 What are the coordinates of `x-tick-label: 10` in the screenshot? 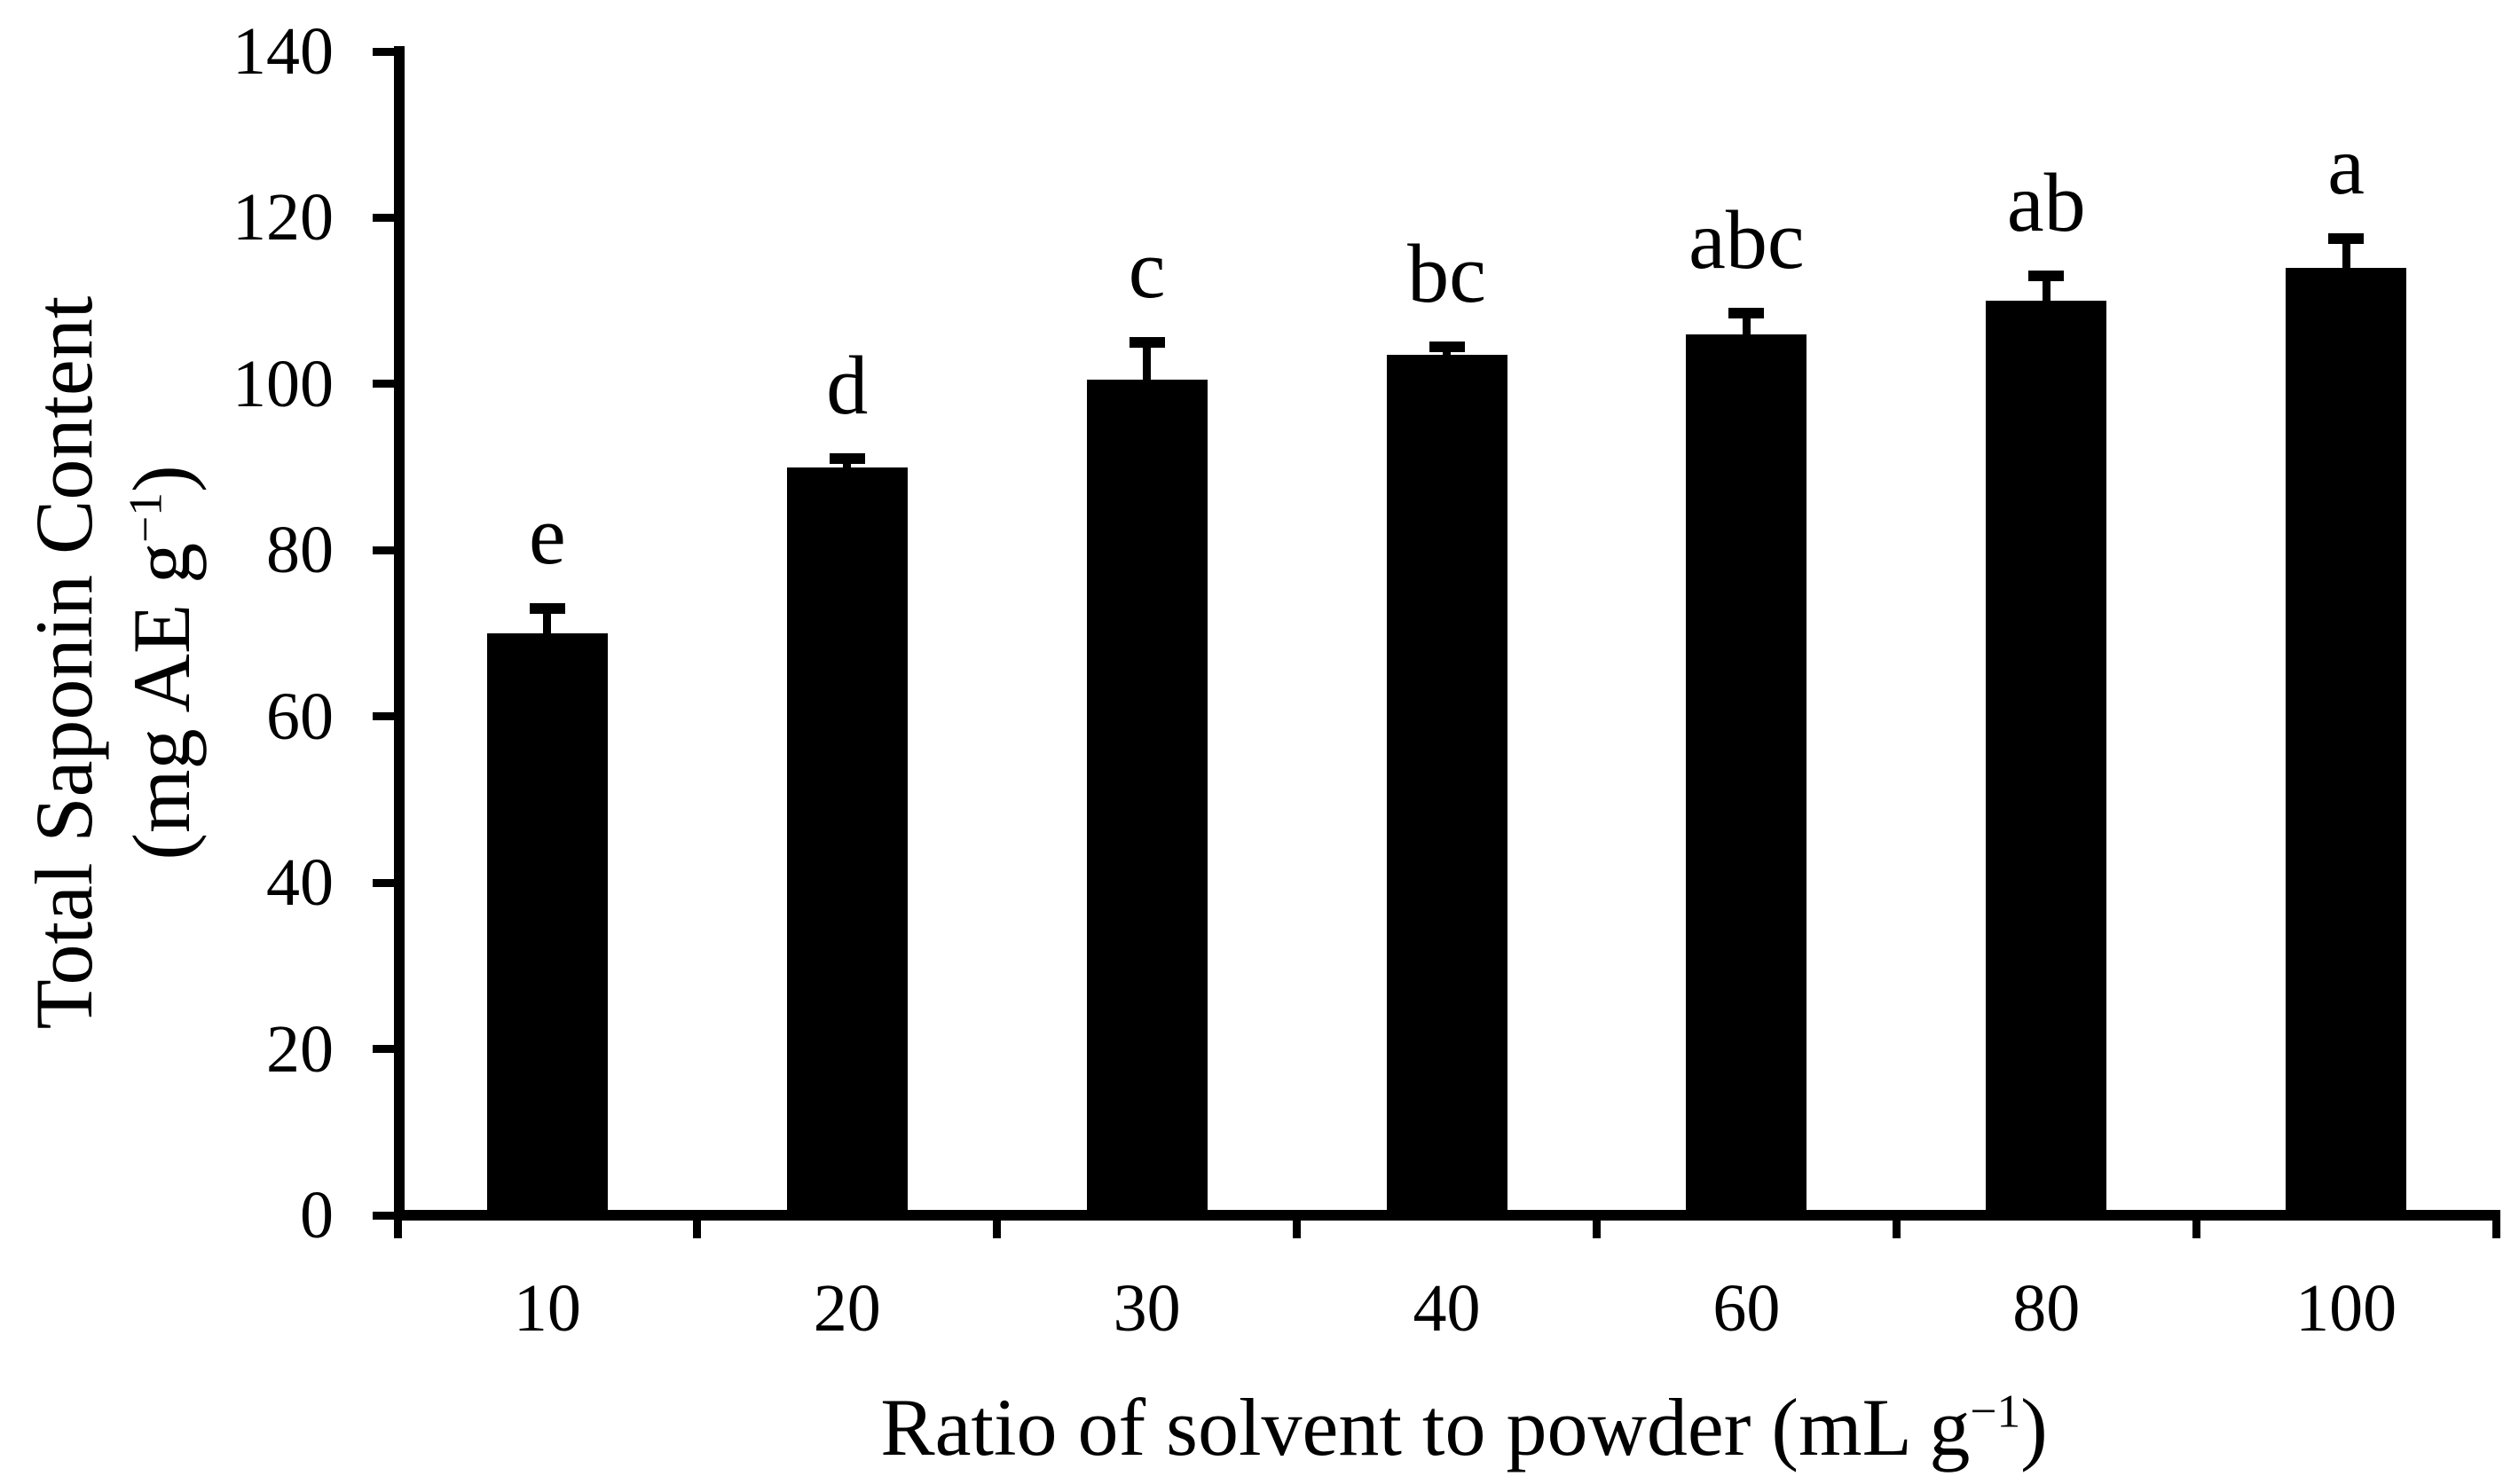 It's located at (547, 1308).